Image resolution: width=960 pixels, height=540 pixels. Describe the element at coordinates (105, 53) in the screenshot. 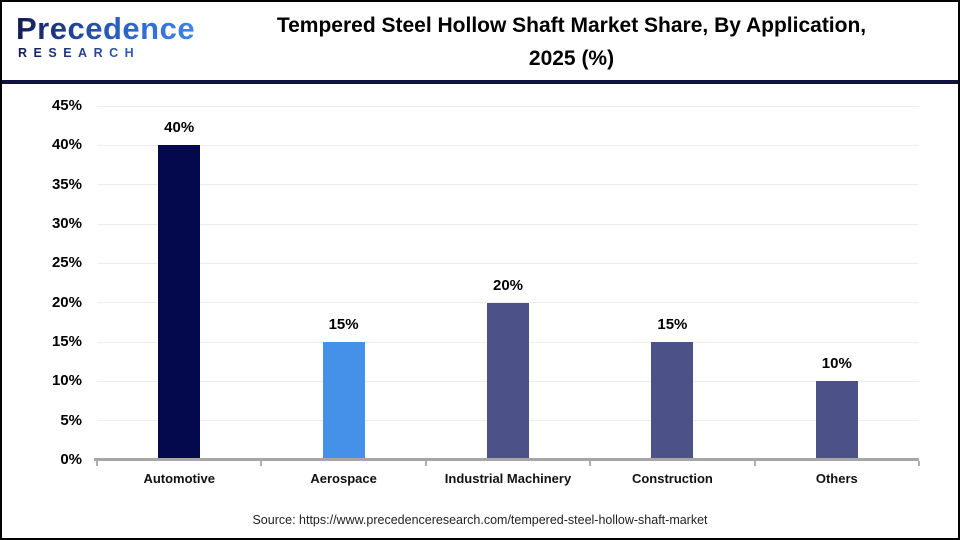

I see `logo-subtext: RESEARCH` at that location.